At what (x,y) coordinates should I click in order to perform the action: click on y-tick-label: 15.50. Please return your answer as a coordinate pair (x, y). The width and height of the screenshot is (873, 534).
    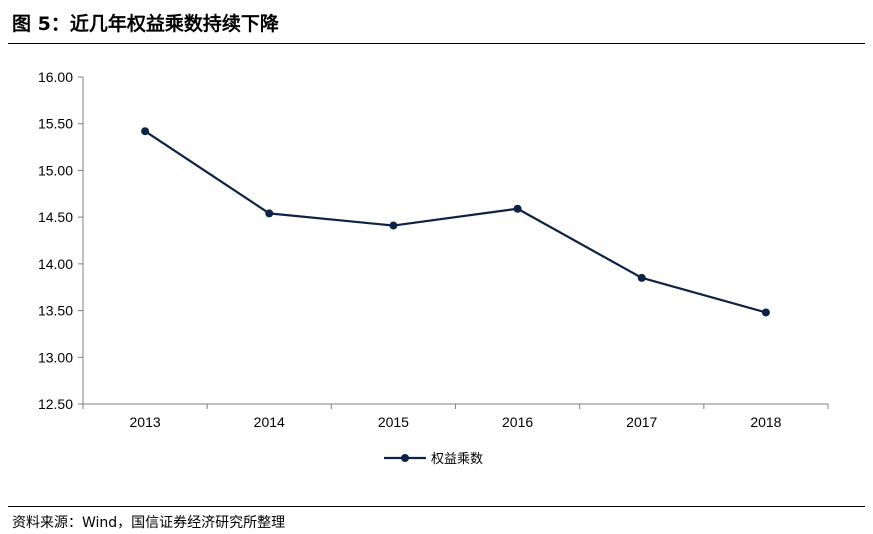
    Looking at the image, I should click on (55, 124).